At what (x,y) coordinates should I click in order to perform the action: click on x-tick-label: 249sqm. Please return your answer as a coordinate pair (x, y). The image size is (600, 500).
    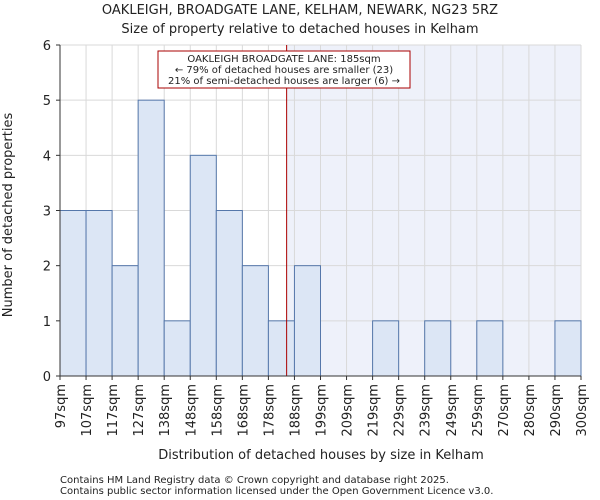
    Looking at the image, I should click on (452, 410).